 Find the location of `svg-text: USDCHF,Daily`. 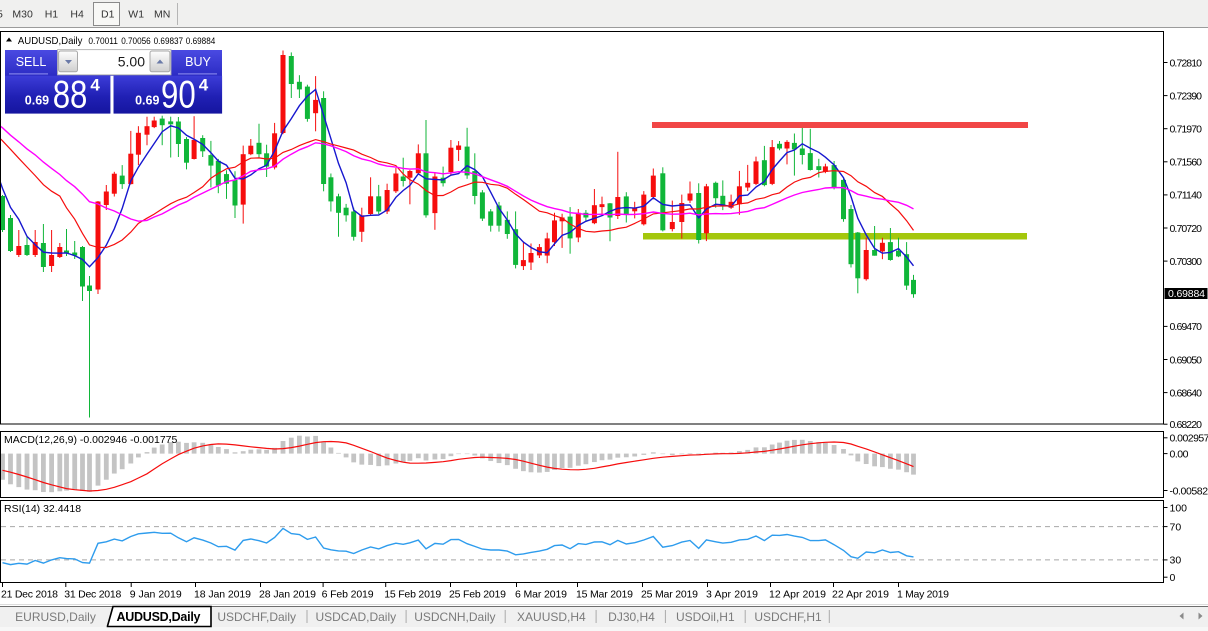

svg-text: USDCHF,Daily is located at coordinates (256, 617).